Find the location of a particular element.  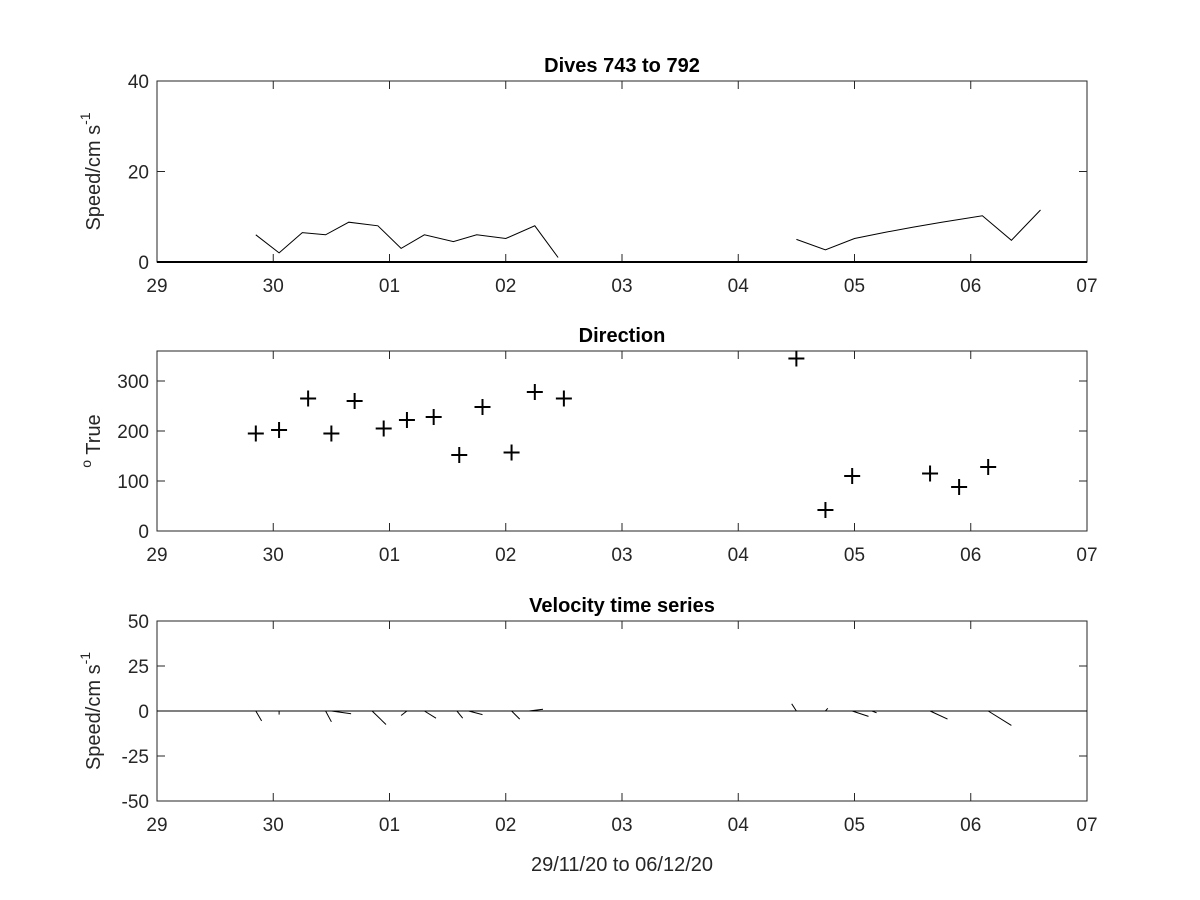

y-tick-label: 20 is located at coordinates (138, 173).